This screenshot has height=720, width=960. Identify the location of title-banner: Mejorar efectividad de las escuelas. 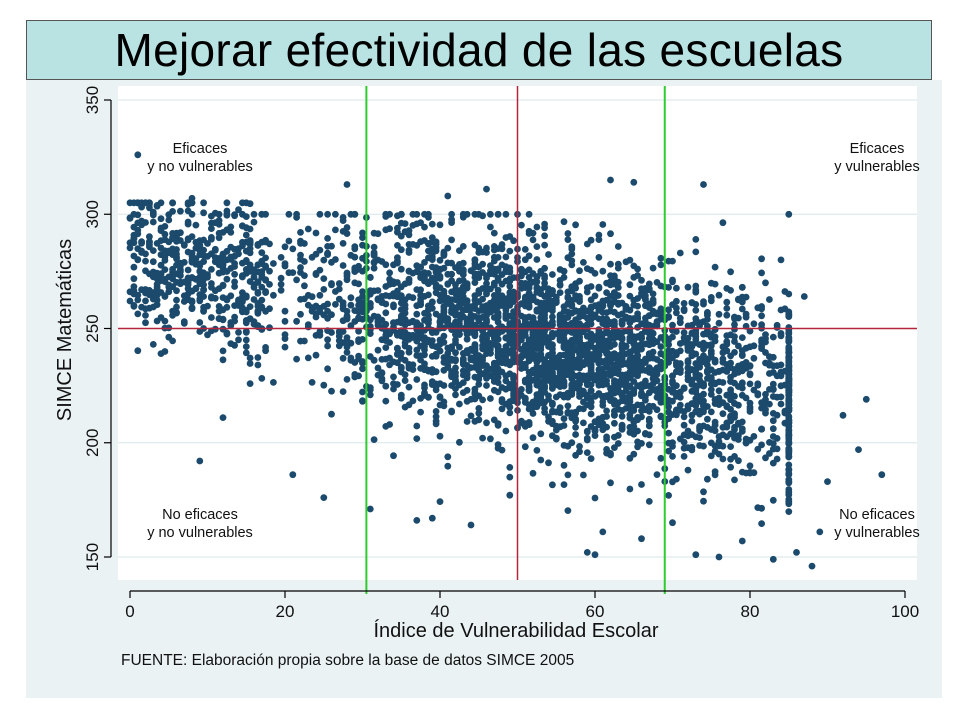
(479, 50).